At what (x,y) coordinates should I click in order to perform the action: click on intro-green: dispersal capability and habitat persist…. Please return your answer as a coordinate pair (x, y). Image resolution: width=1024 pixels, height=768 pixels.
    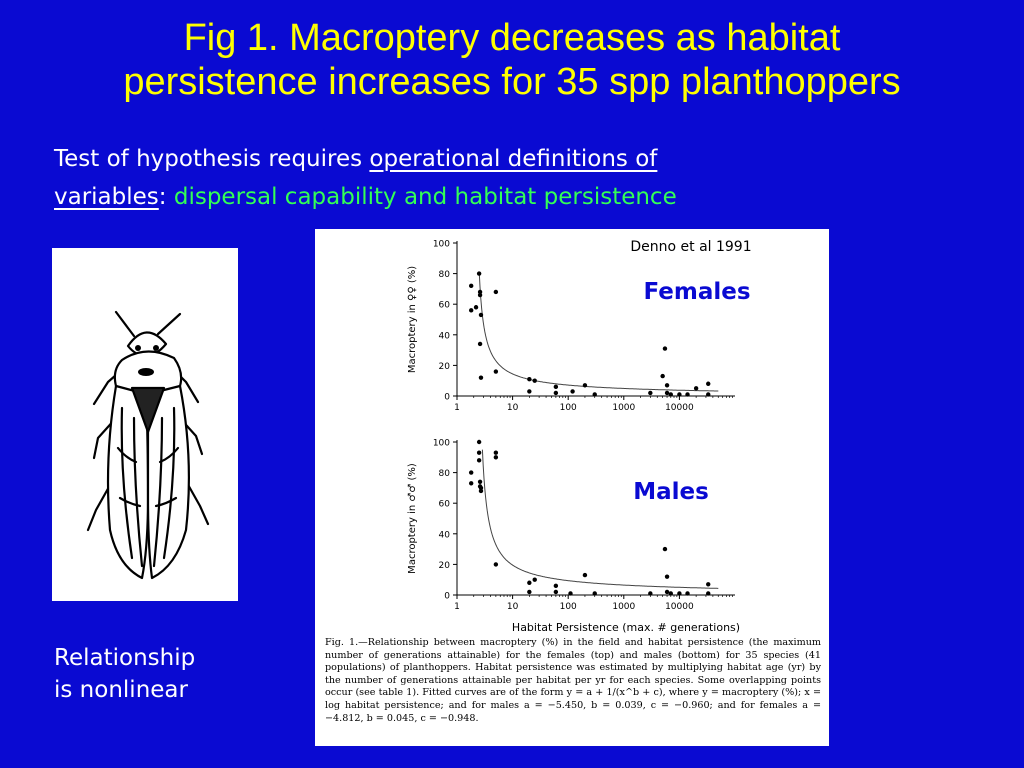
    Looking at the image, I should click on (421, 197).